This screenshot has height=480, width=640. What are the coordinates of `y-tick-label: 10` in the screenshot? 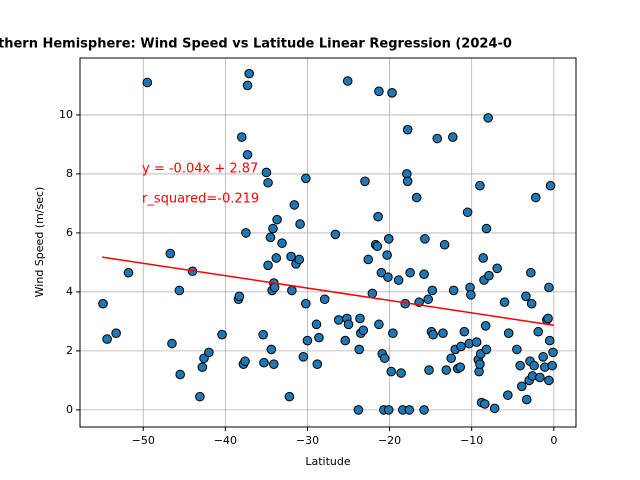 It's located at (66, 114).